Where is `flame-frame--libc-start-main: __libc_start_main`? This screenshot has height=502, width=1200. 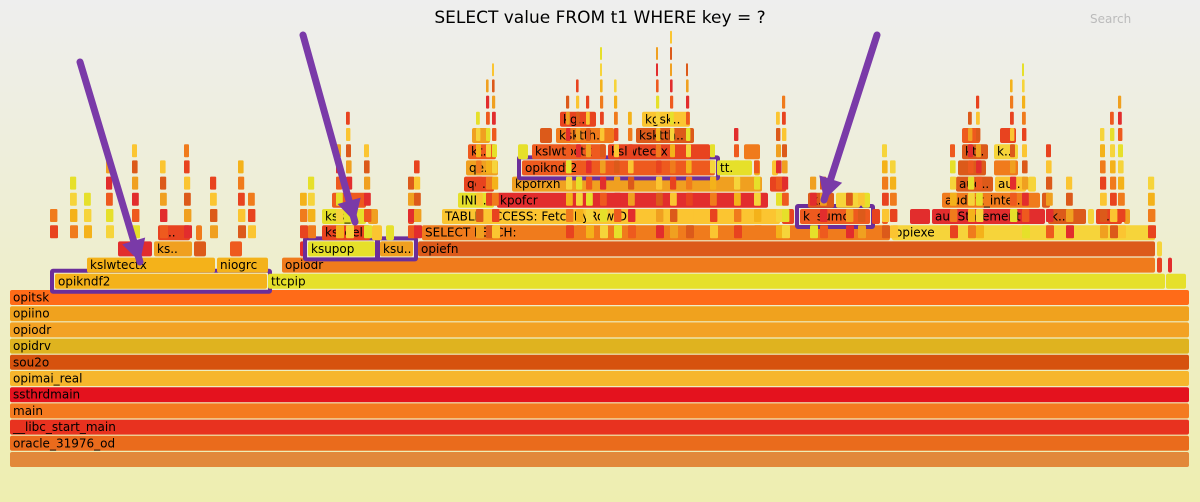
flame-frame--libc-start-main: __libc_start_main is located at coordinates (599, 427).